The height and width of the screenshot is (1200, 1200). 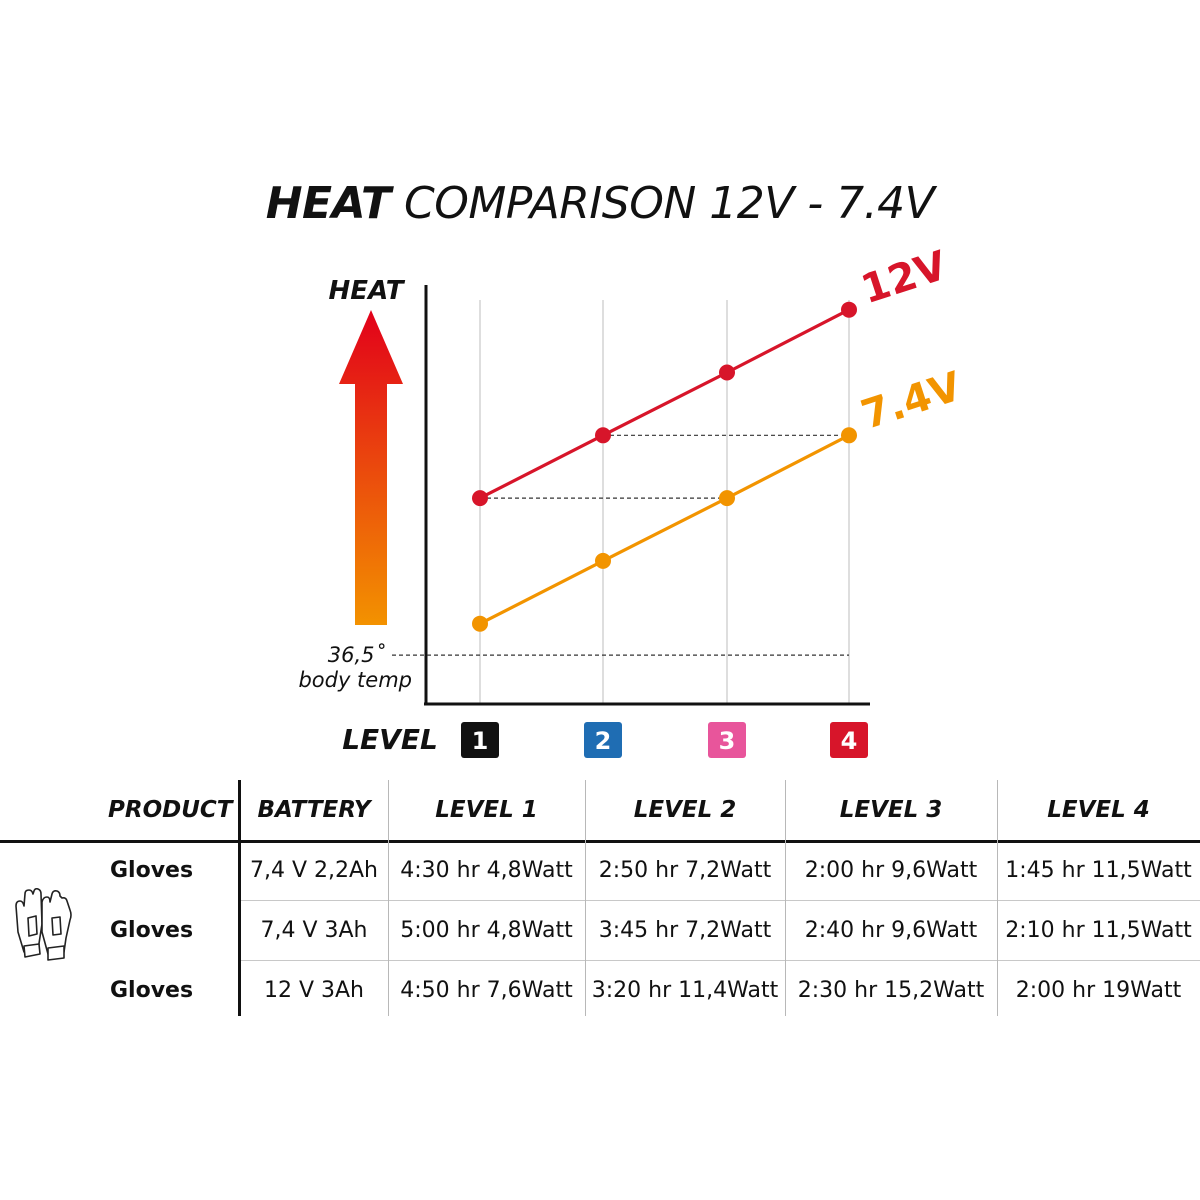 What do you see at coordinates (891, 810) in the screenshot?
I see `header-level-3: LEVEL 3` at bounding box center [891, 810].